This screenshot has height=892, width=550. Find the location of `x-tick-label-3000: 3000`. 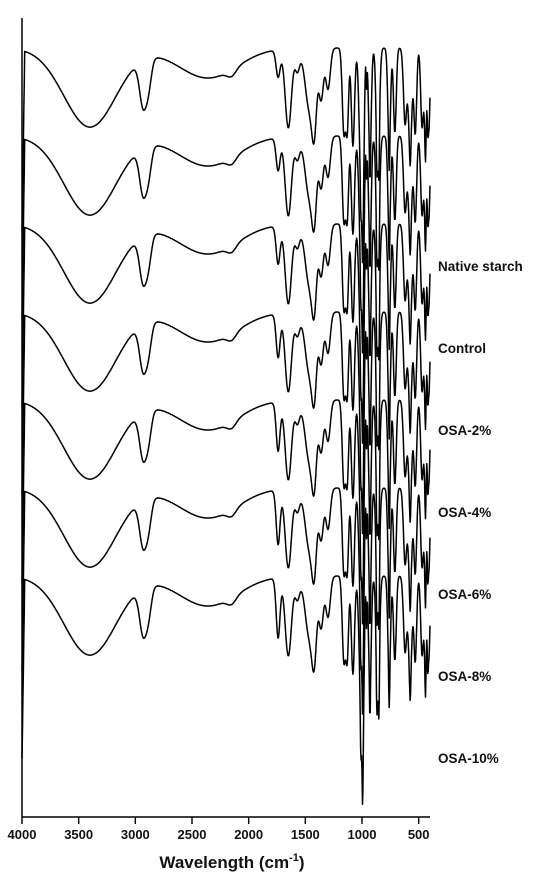

x-tick-label-3000: 3000 is located at coordinates (135, 834).